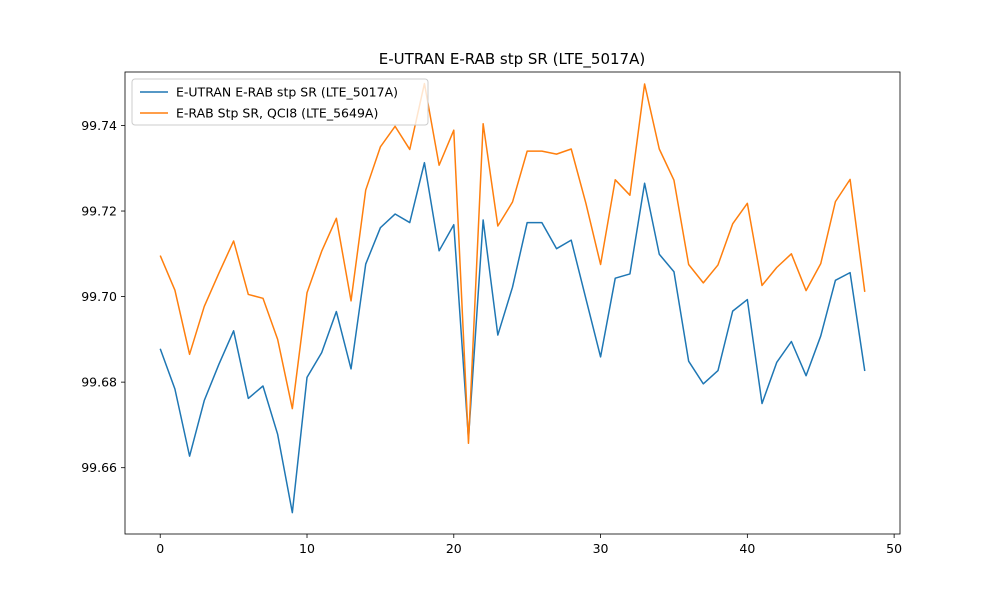 The width and height of the screenshot is (1000, 600). Describe the element at coordinates (280, 102) in the screenshot. I see `legend-box` at that location.